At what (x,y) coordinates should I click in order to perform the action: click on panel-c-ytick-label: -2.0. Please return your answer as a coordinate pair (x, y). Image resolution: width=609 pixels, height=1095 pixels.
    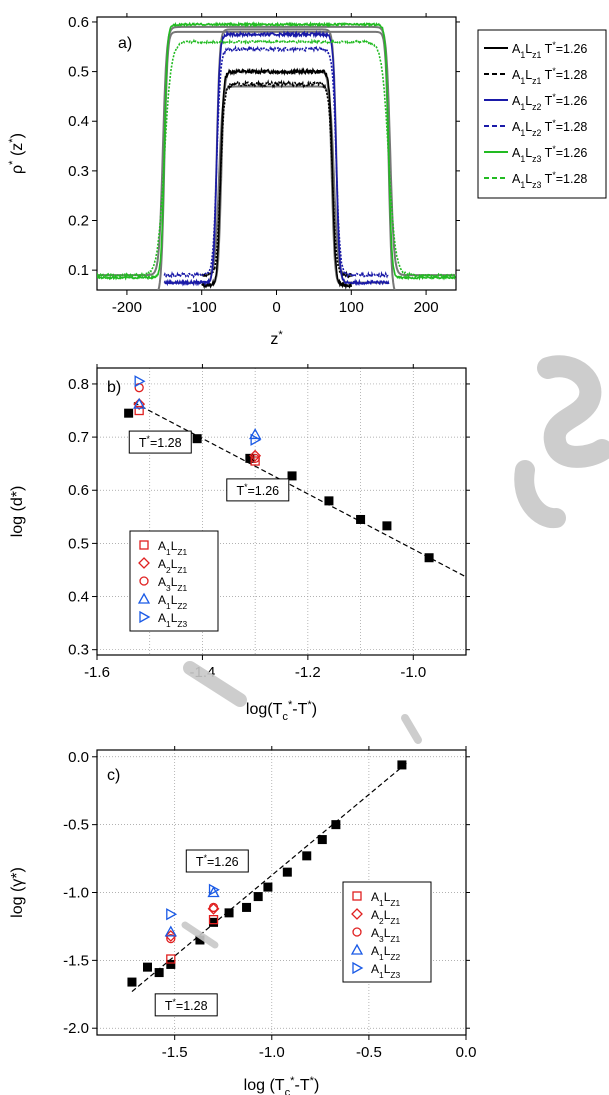
    Looking at the image, I should click on (76, 1028).